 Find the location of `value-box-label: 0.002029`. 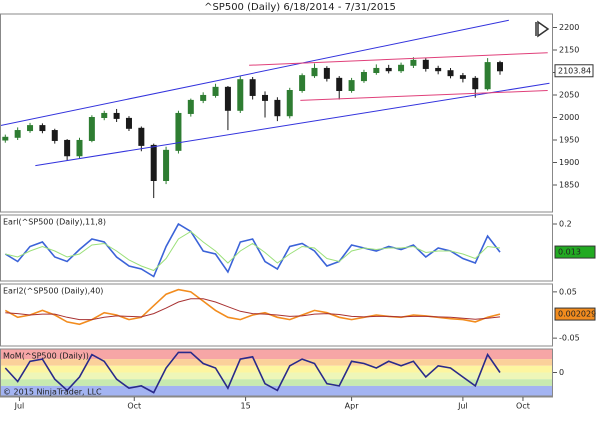

value-box-label: 0.002029 is located at coordinates (577, 314).